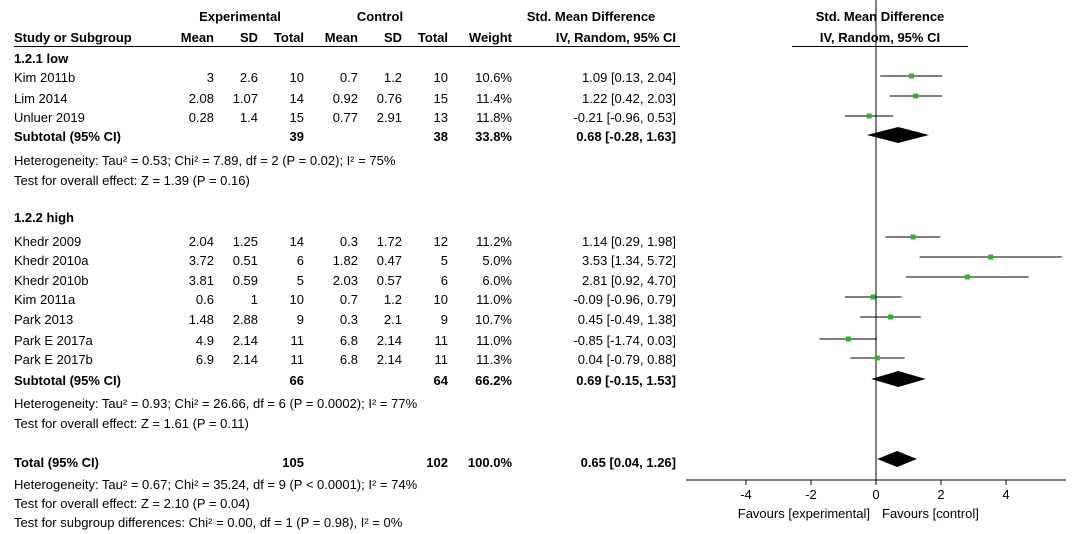 Image resolution: width=1084 pixels, height=534 pixels. I want to click on ctl-total: 5, so click(444, 260).